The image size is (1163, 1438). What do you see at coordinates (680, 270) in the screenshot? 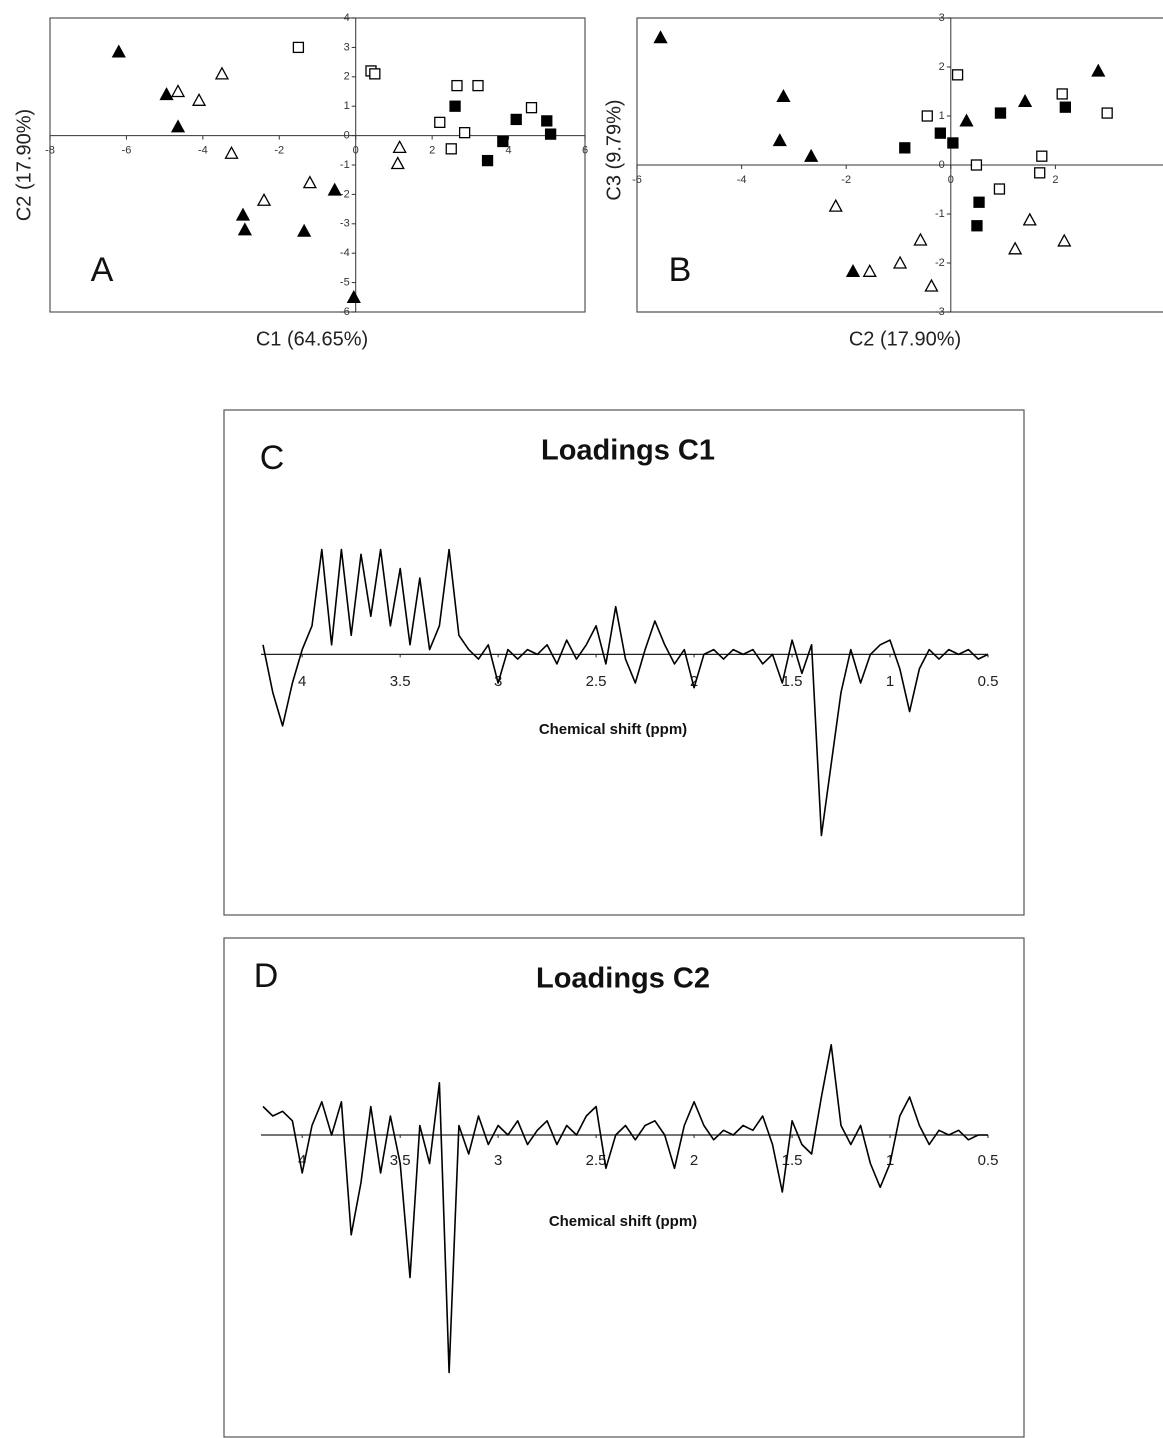
I see `panel-letter: B` at bounding box center [680, 270].